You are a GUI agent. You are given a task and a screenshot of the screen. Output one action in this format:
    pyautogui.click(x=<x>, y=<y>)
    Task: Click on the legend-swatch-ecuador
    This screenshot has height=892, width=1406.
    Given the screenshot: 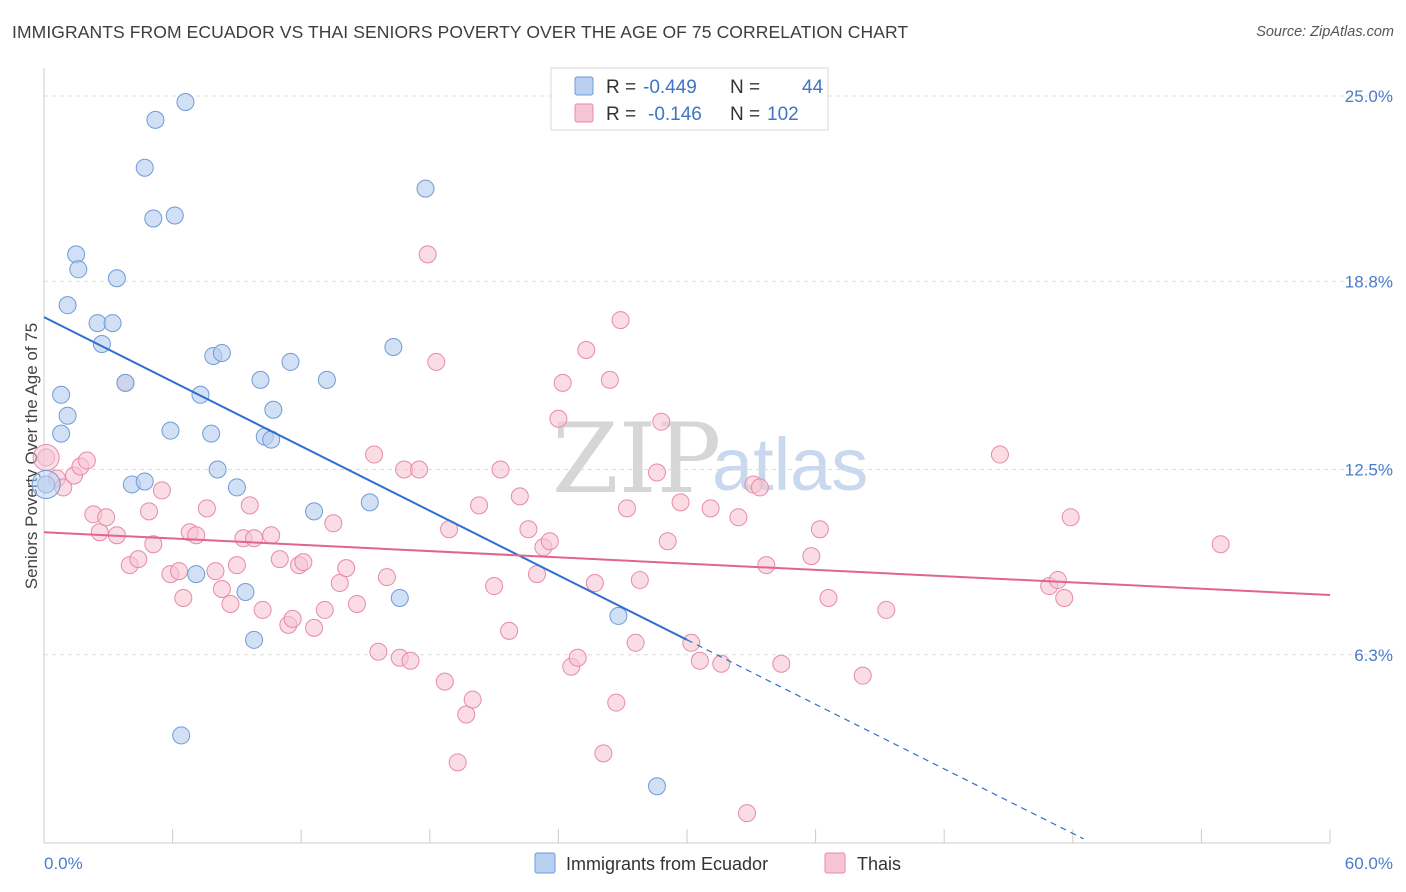 What is the action you would take?
    pyautogui.click(x=584, y=86)
    